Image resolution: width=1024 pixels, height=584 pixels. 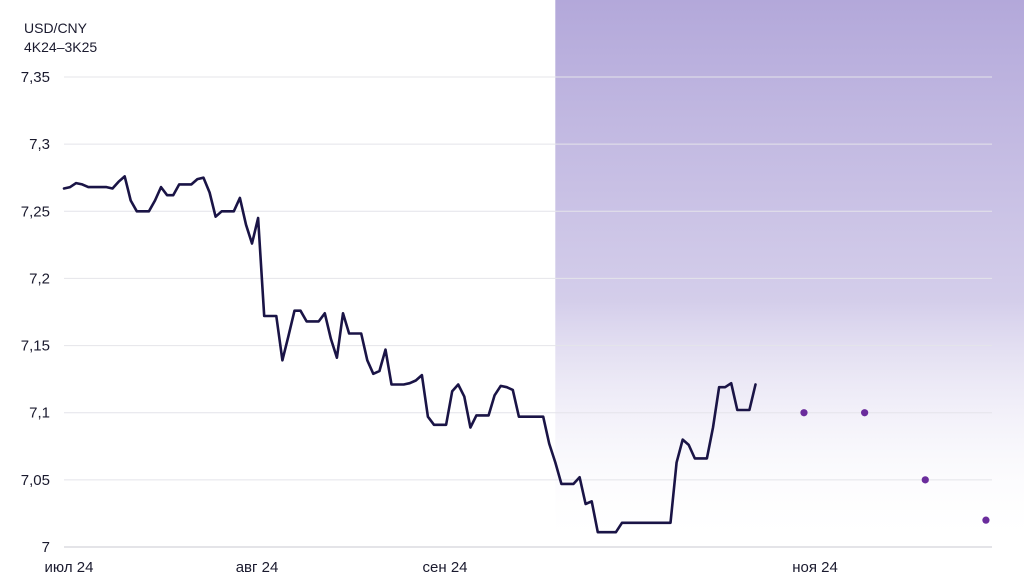 I want to click on chart-title: USD/CNY, so click(x=56, y=28).